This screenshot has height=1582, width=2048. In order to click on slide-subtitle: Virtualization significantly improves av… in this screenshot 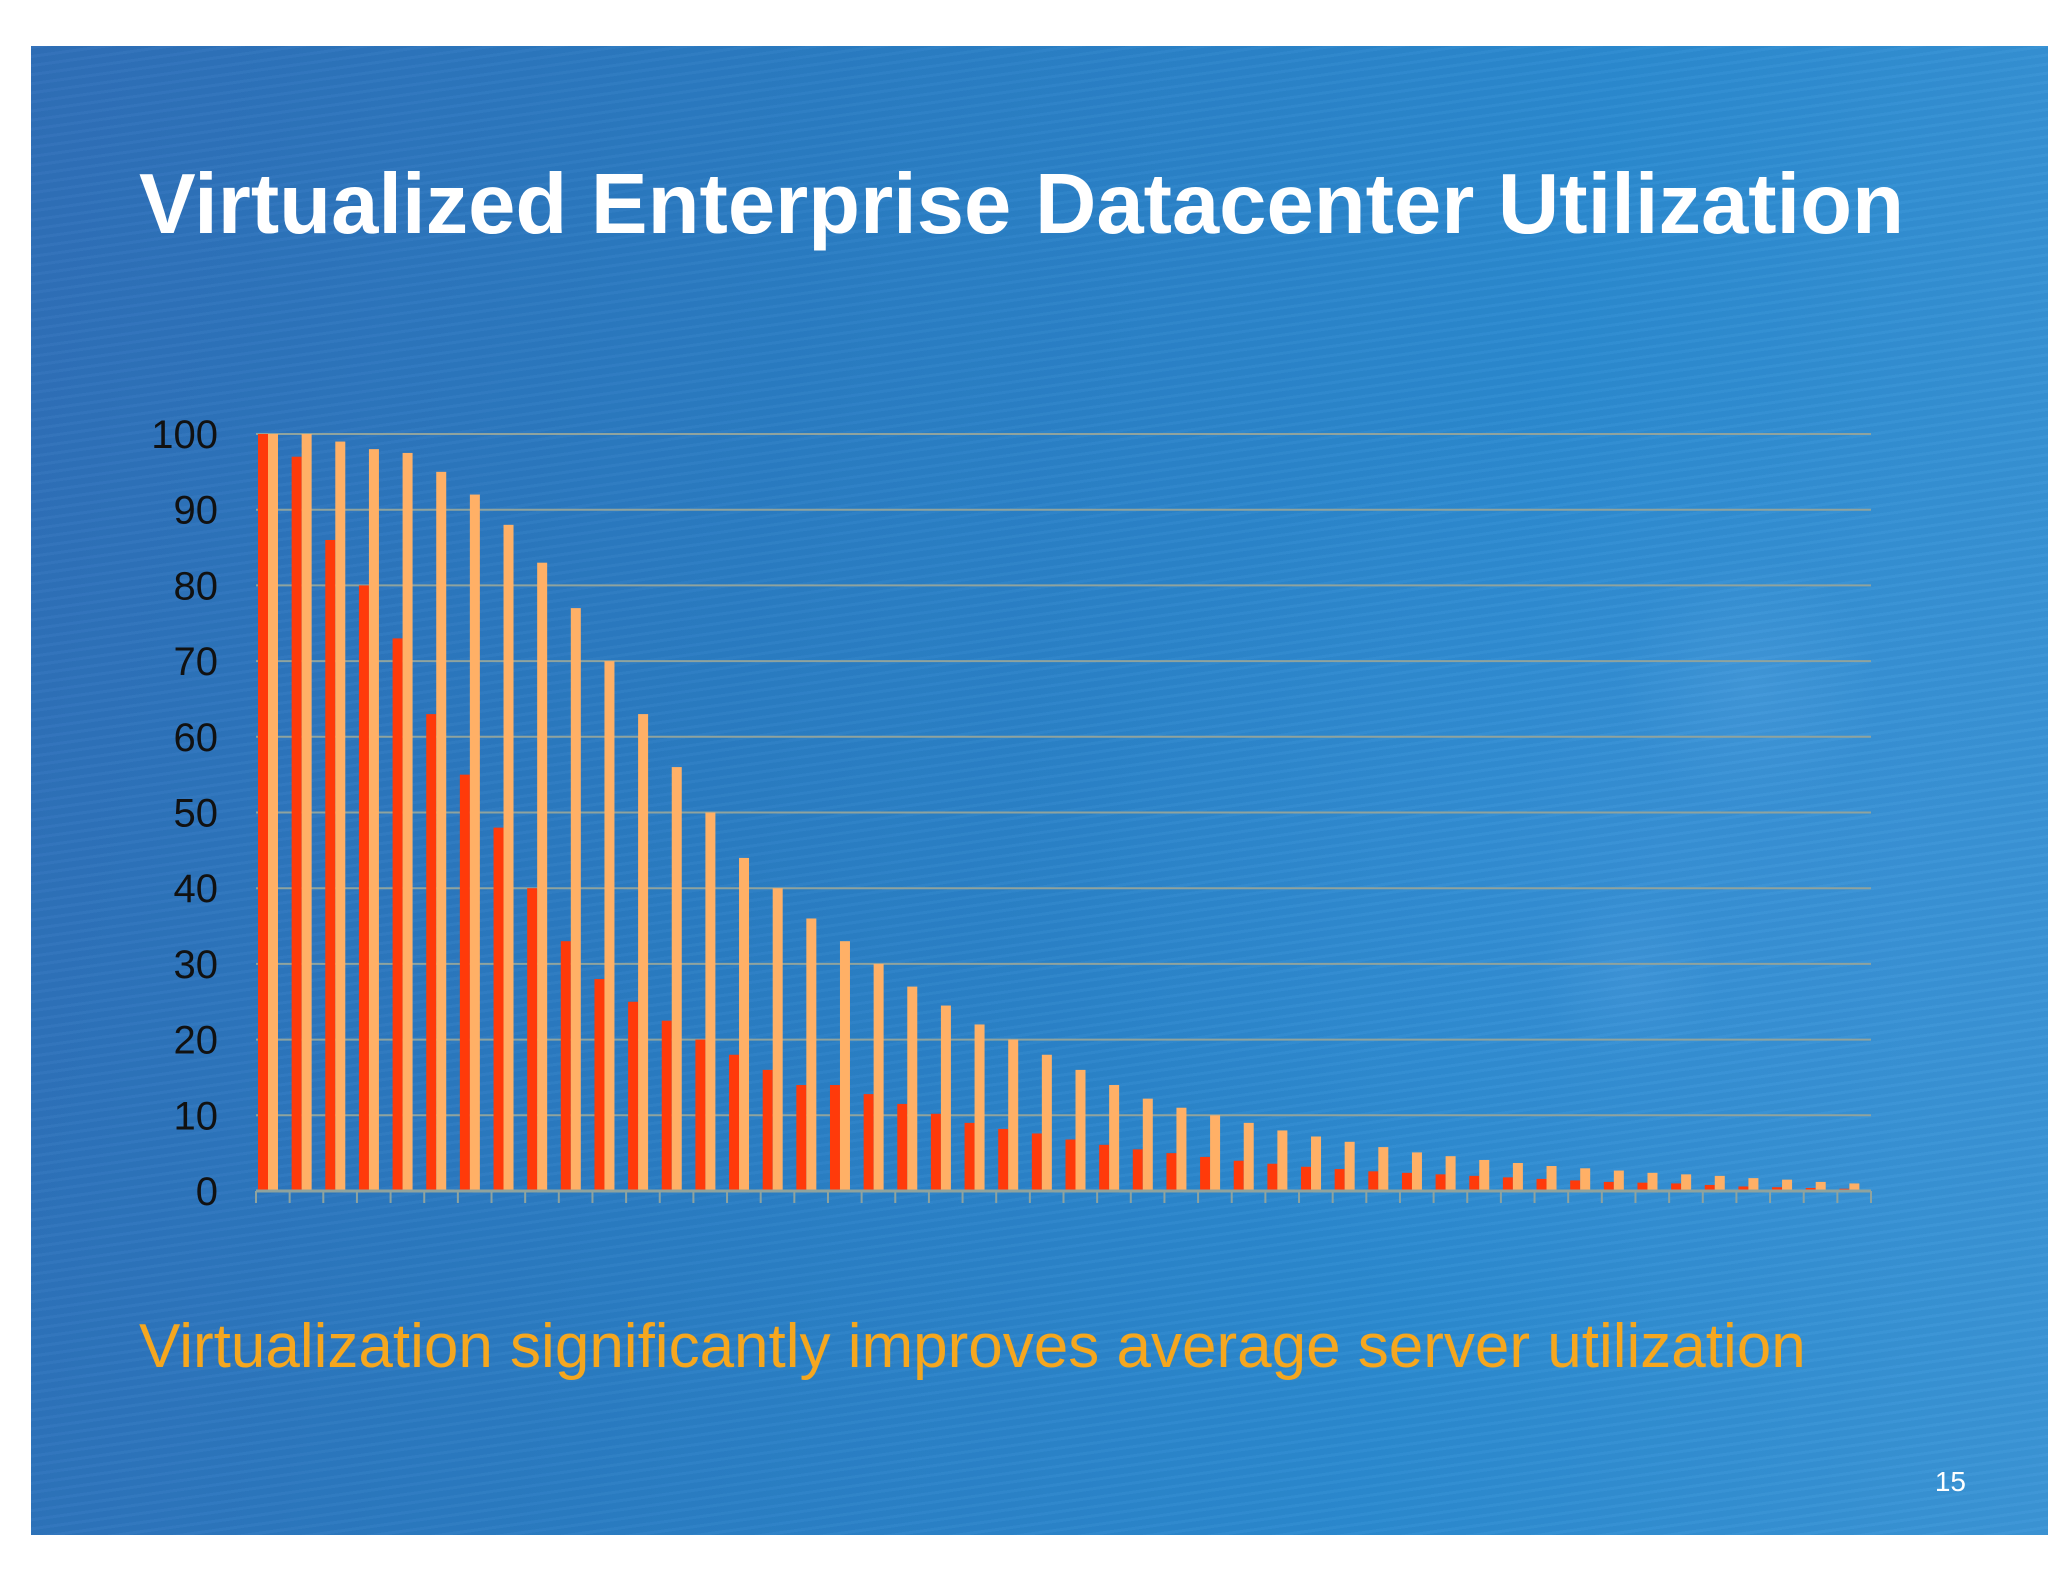, I will do `click(972, 1346)`.